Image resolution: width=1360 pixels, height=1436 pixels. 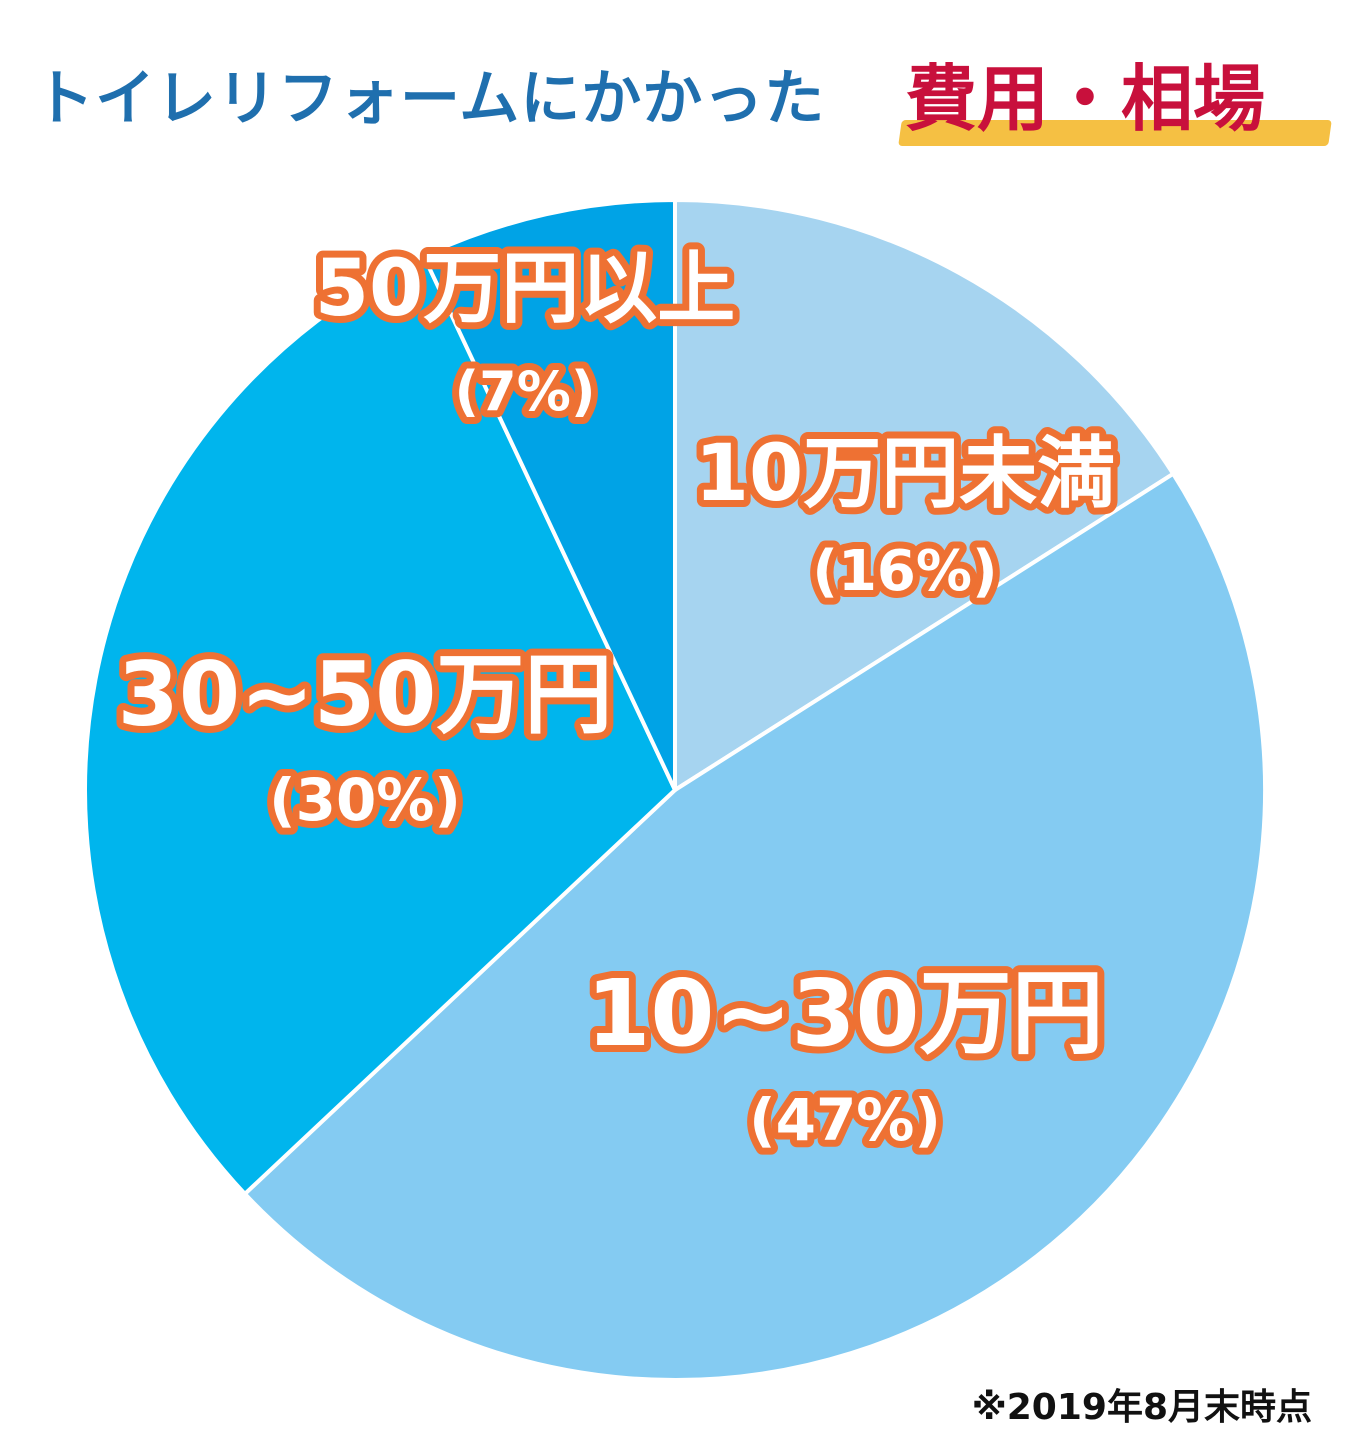 I want to click on slice-percent-label-1: (16%), so click(x=904, y=571).